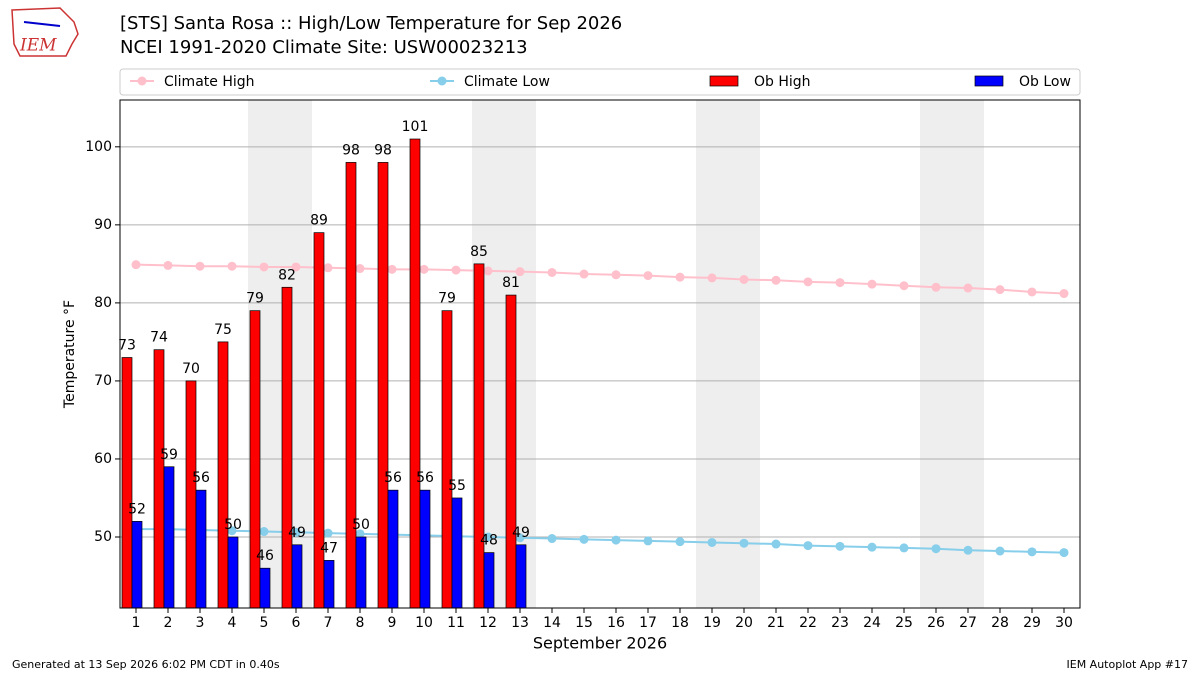 Image resolution: width=1200 pixels, height=675 pixels. Describe the element at coordinates (38, 46) in the screenshot. I see `logo-text: IEM` at that location.